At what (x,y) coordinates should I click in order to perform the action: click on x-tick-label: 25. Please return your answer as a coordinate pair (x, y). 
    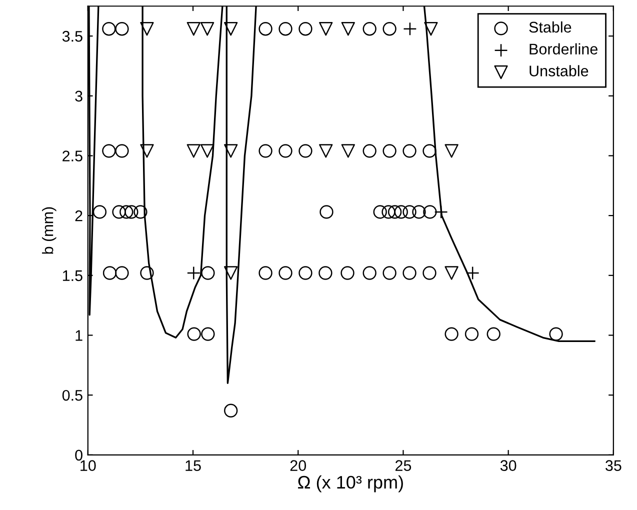
    Looking at the image, I should click on (403, 466).